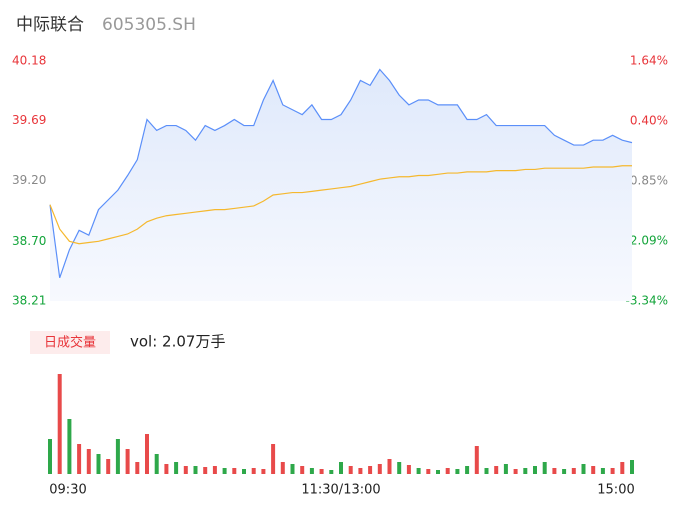 The image size is (686, 528). What do you see at coordinates (29, 180) in the screenshot?
I see `y-tick-label: 39.20` at bounding box center [29, 180].